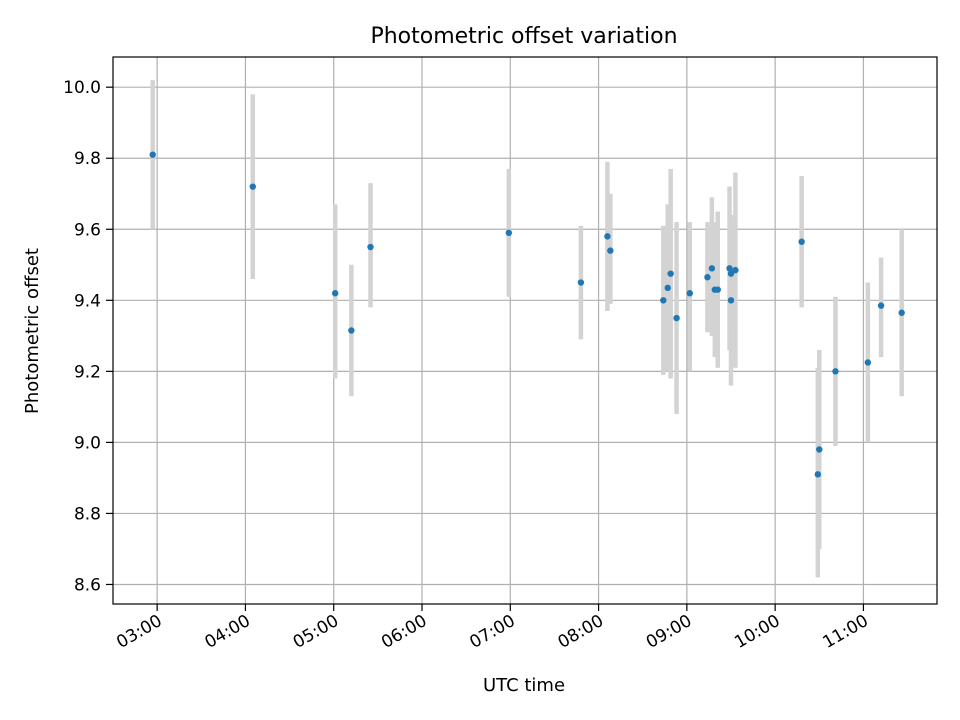 The image size is (960, 720). What do you see at coordinates (523, 36) in the screenshot?
I see `chart-title: Photometric offset variation` at bounding box center [523, 36].